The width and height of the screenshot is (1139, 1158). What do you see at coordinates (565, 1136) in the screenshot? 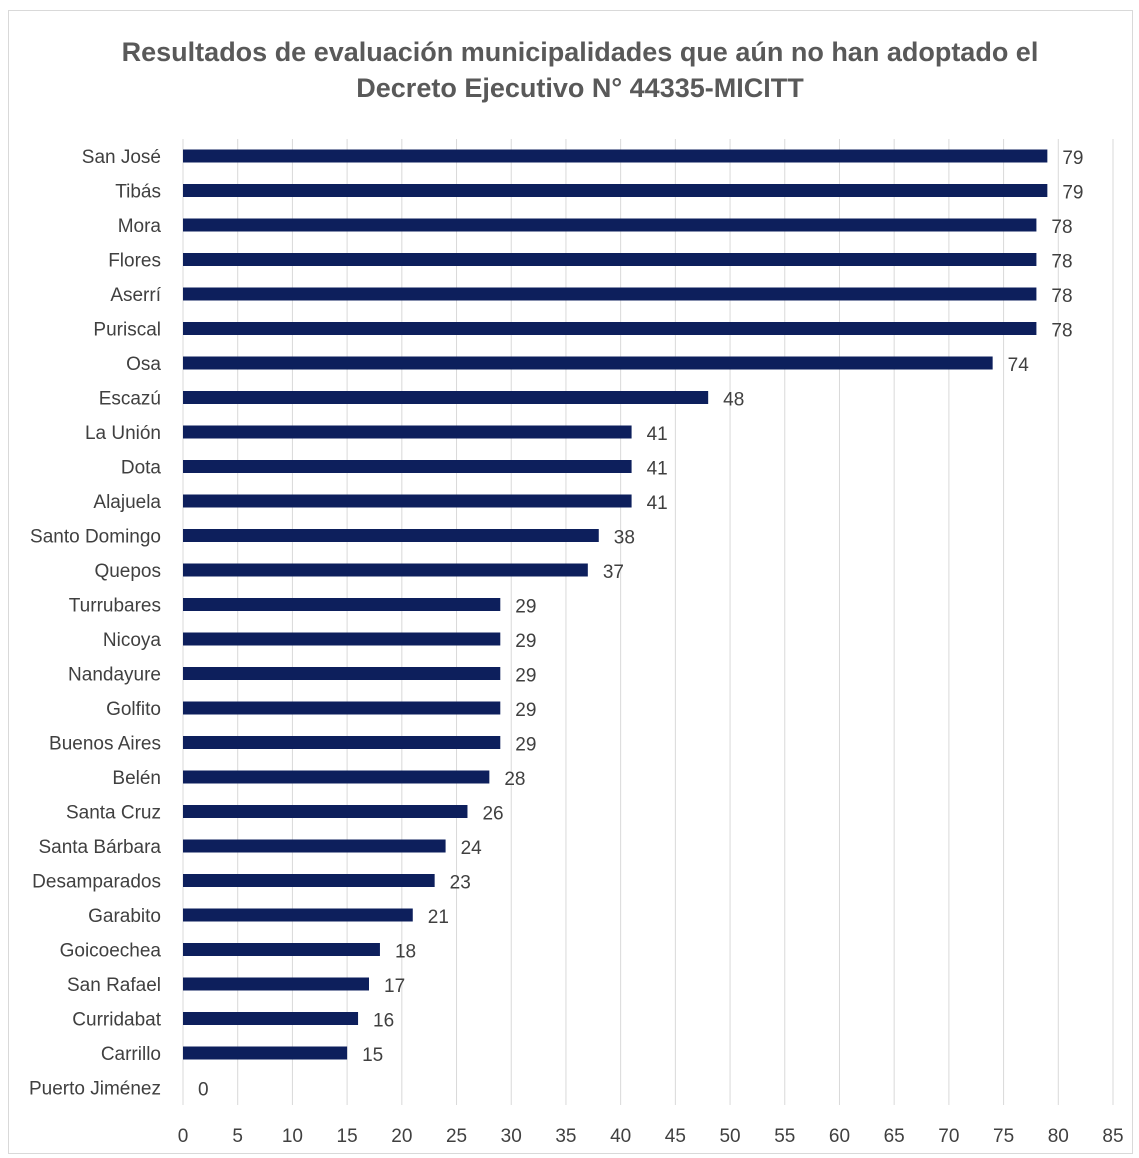
I see `x-tick-label: 35` at bounding box center [565, 1136].